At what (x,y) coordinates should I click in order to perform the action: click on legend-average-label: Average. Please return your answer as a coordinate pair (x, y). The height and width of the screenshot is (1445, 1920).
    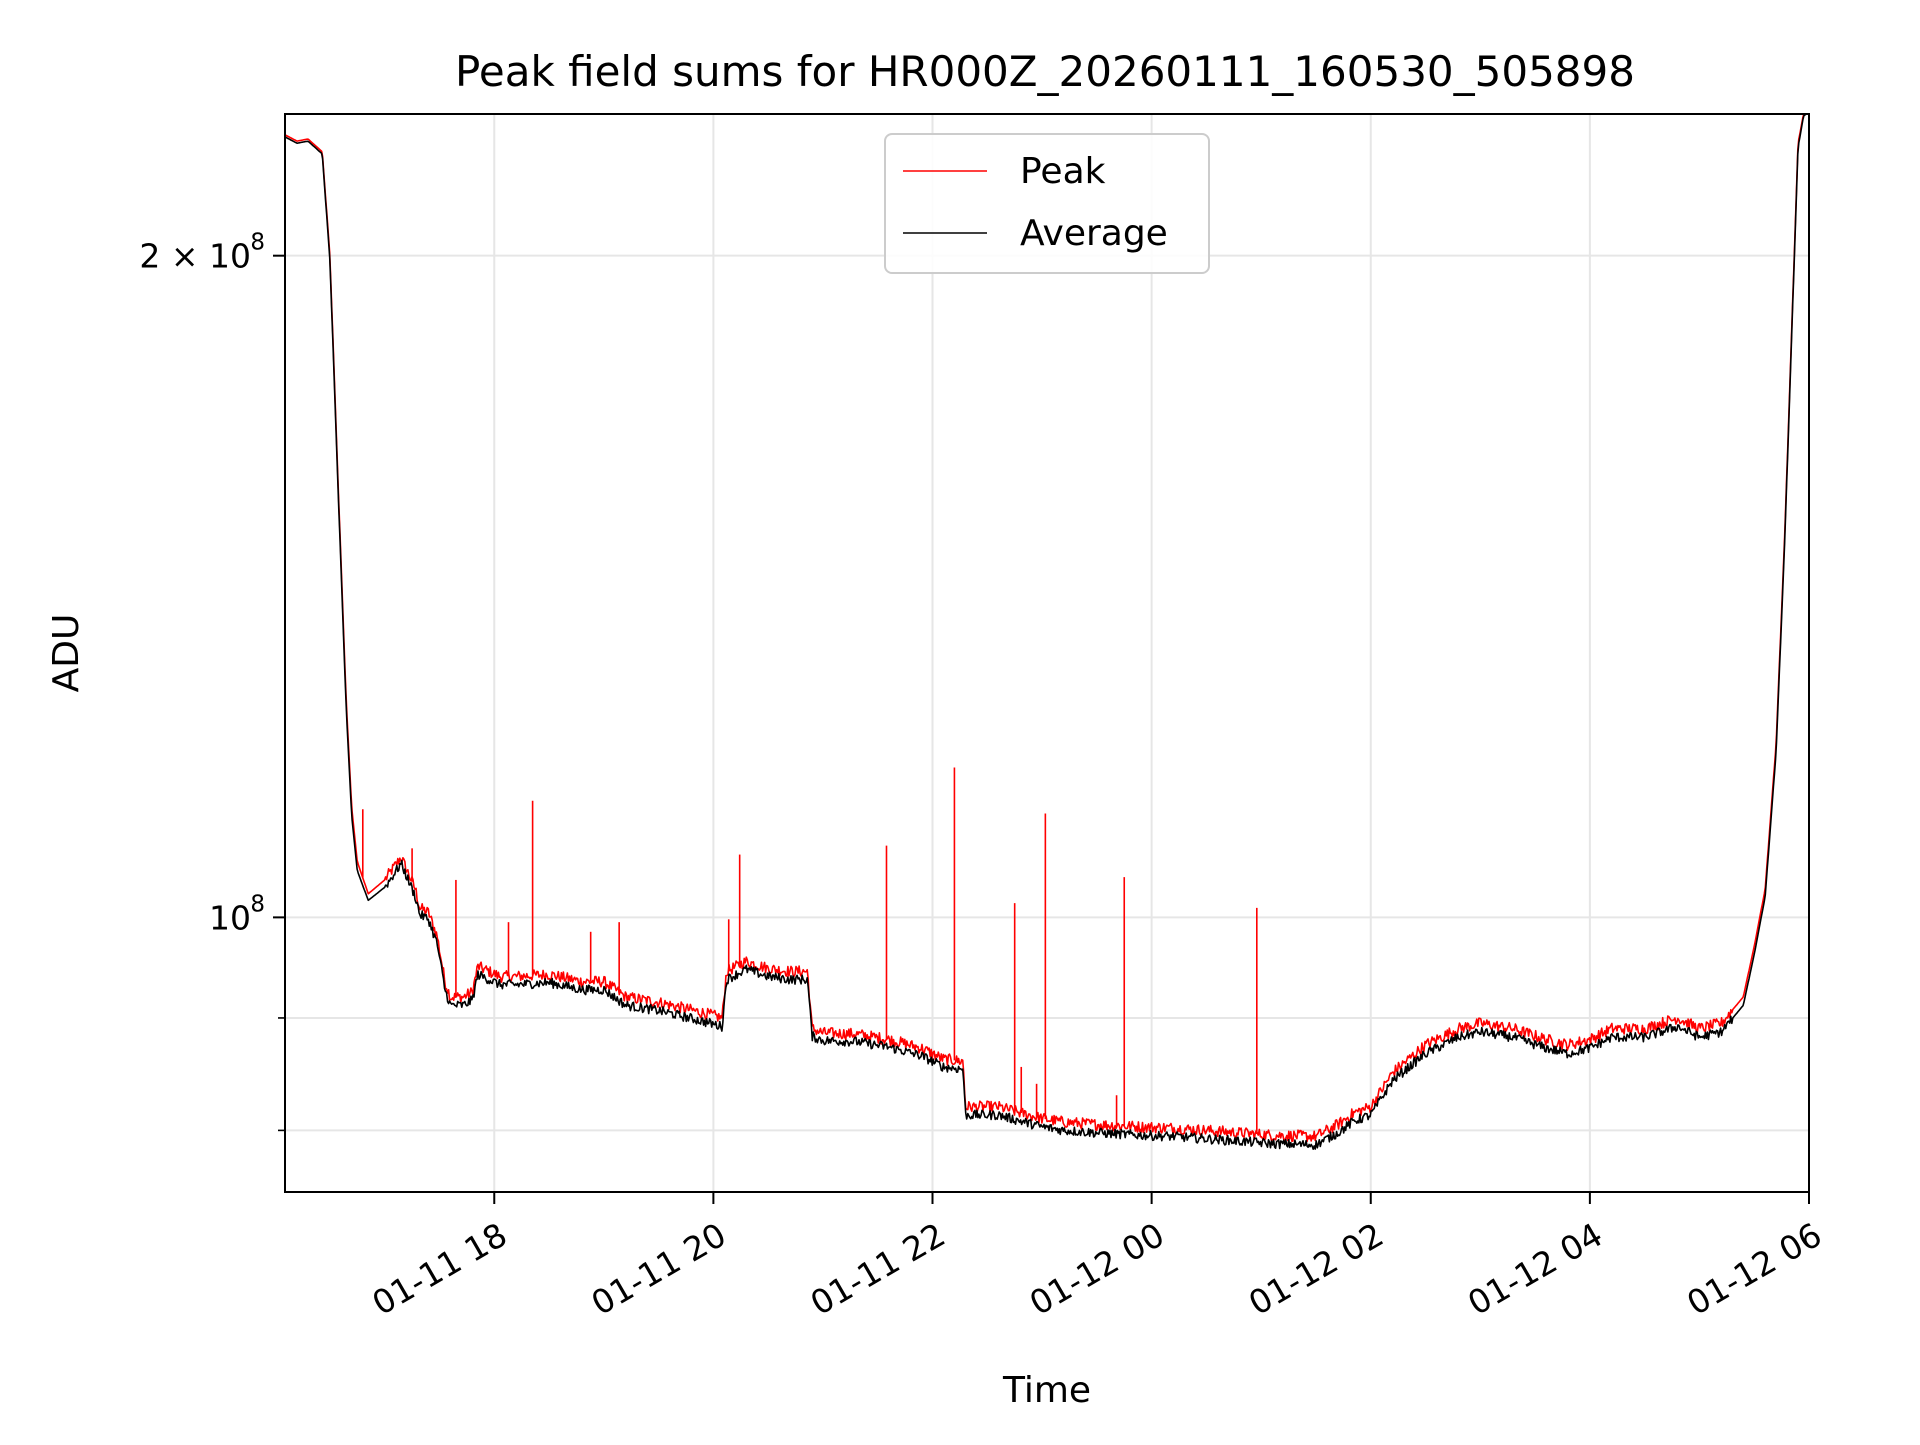
    Looking at the image, I should click on (1094, 233).